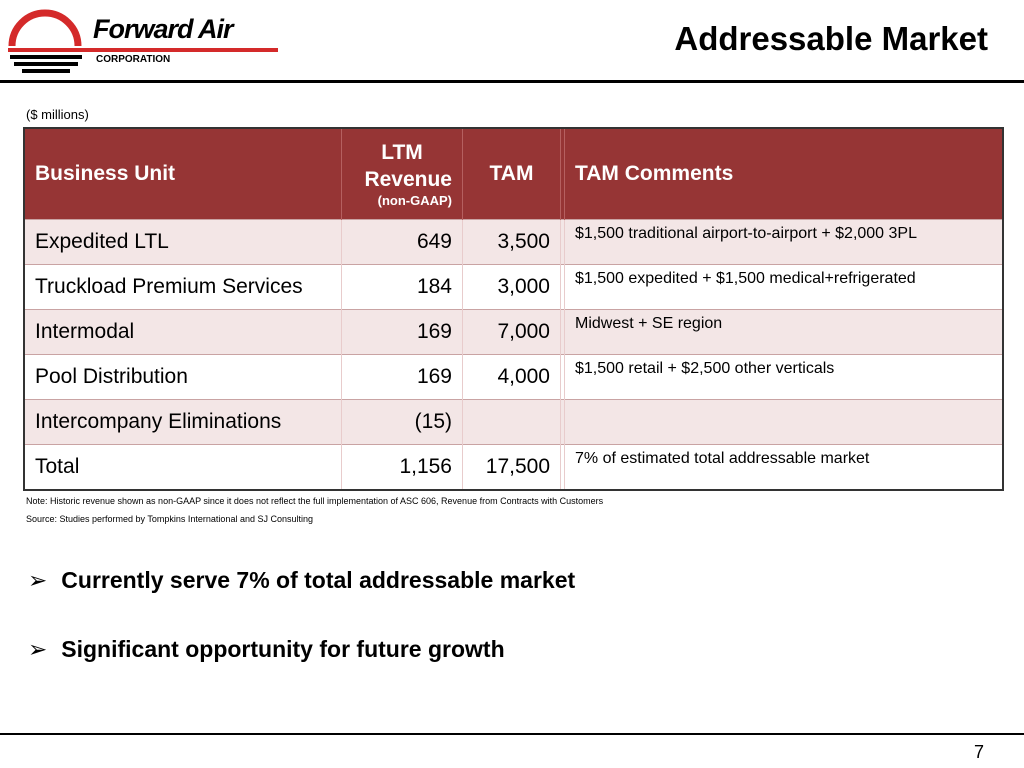 The width and height of the screenshot is (1024, 768). I want to click on header-ltm-line2: Revenue, so click(408, 179).